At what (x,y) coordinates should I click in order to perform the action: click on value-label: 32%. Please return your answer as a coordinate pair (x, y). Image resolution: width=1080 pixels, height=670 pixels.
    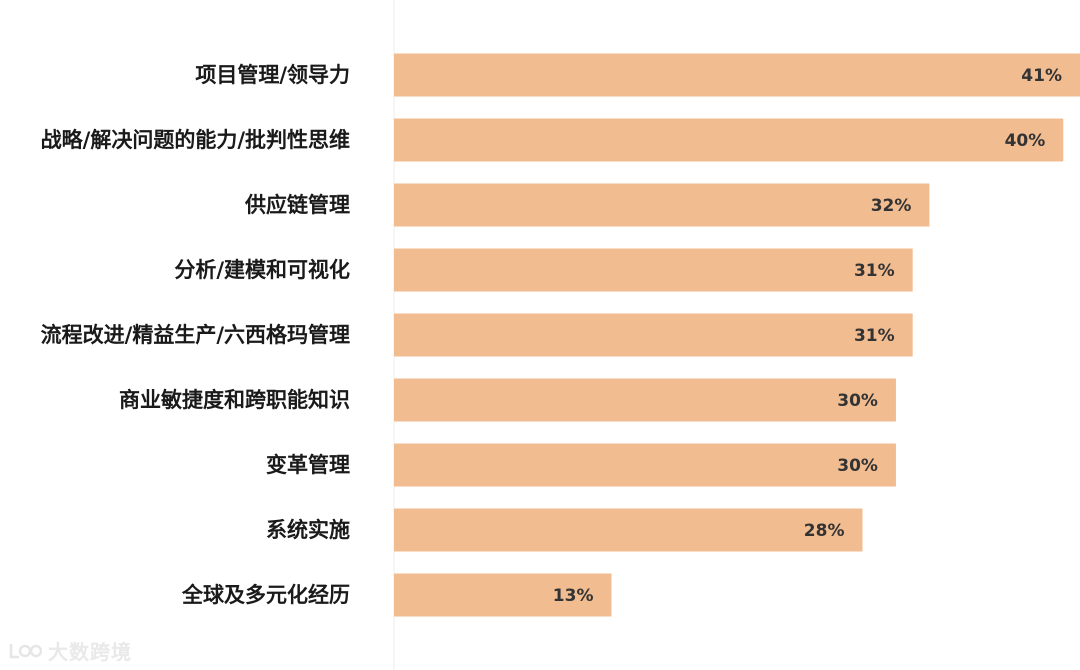
    Looking at the image, I should click on (891, 206).